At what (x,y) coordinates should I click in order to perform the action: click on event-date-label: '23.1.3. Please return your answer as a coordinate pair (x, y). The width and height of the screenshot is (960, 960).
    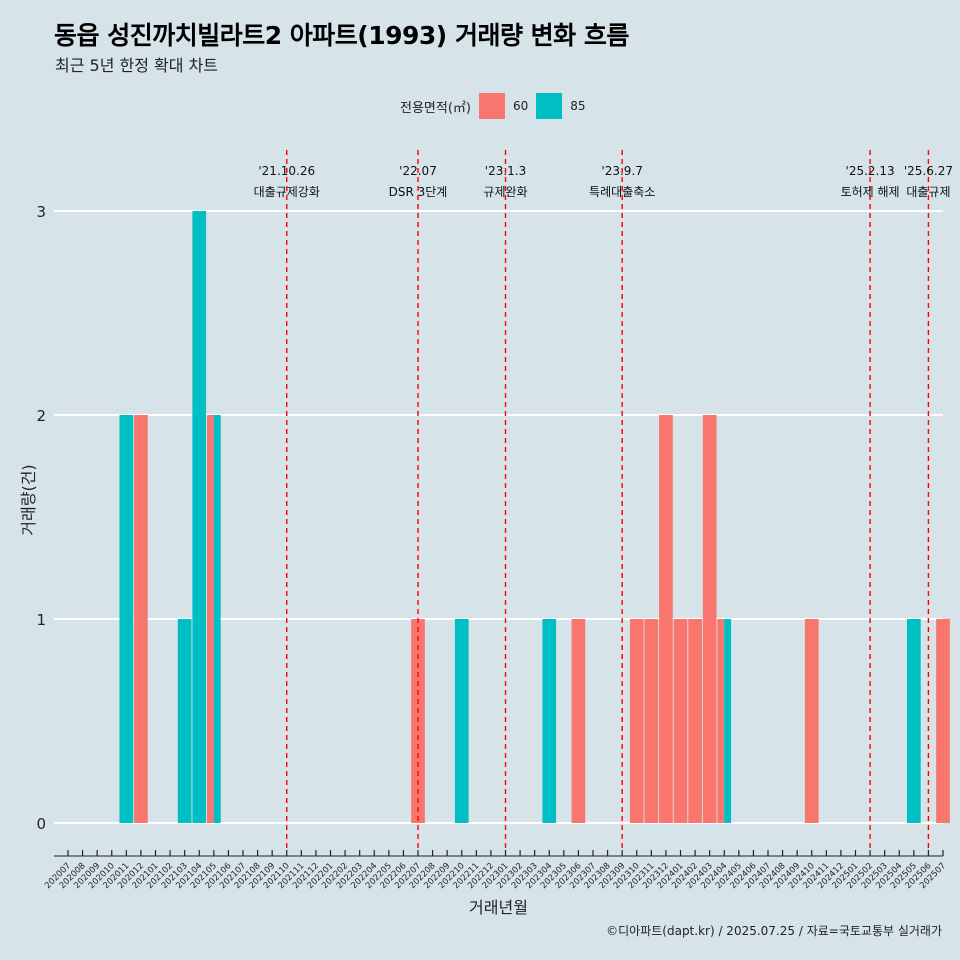
    Looking at the image, I should click on (505, 171).